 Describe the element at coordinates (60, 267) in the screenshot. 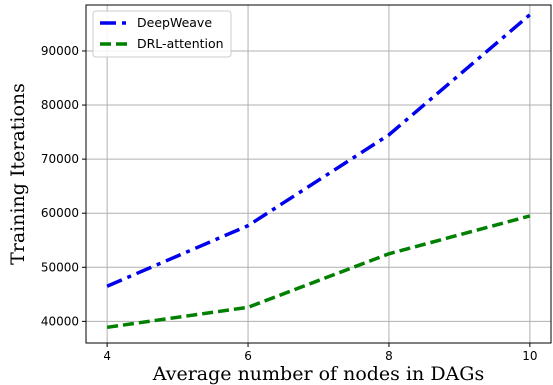

I see `y-tick-label: 50000` at that location.